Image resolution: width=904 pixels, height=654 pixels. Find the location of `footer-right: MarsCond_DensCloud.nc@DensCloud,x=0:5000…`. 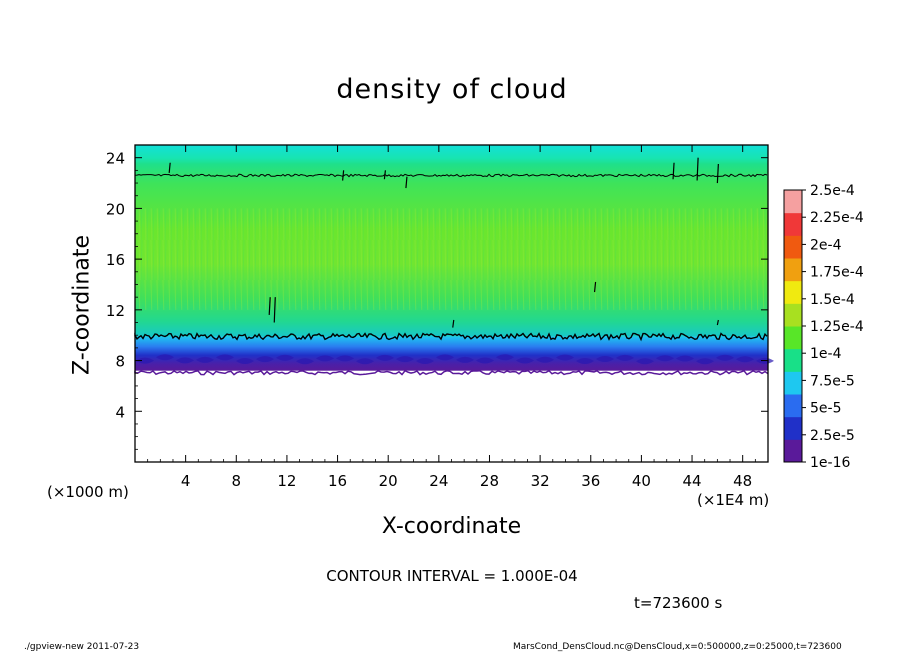

footer-right: MarsCond_DensCloud.nc@DensCloud,x=0:5000… is located at coordinates (677, 647).